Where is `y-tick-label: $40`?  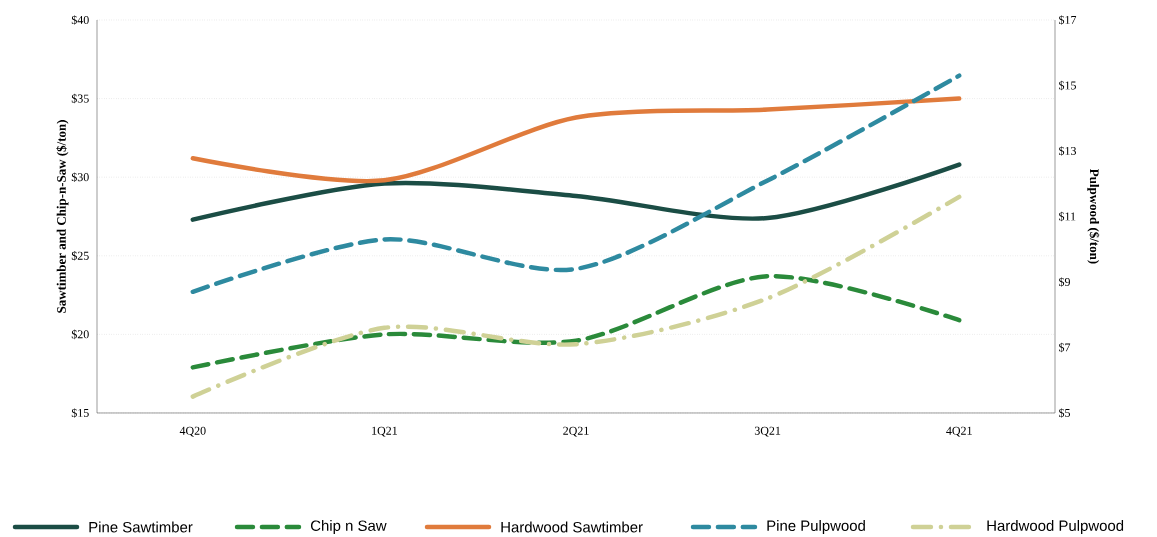 y-tick-label: $40 is located at coordinates (80, 20).